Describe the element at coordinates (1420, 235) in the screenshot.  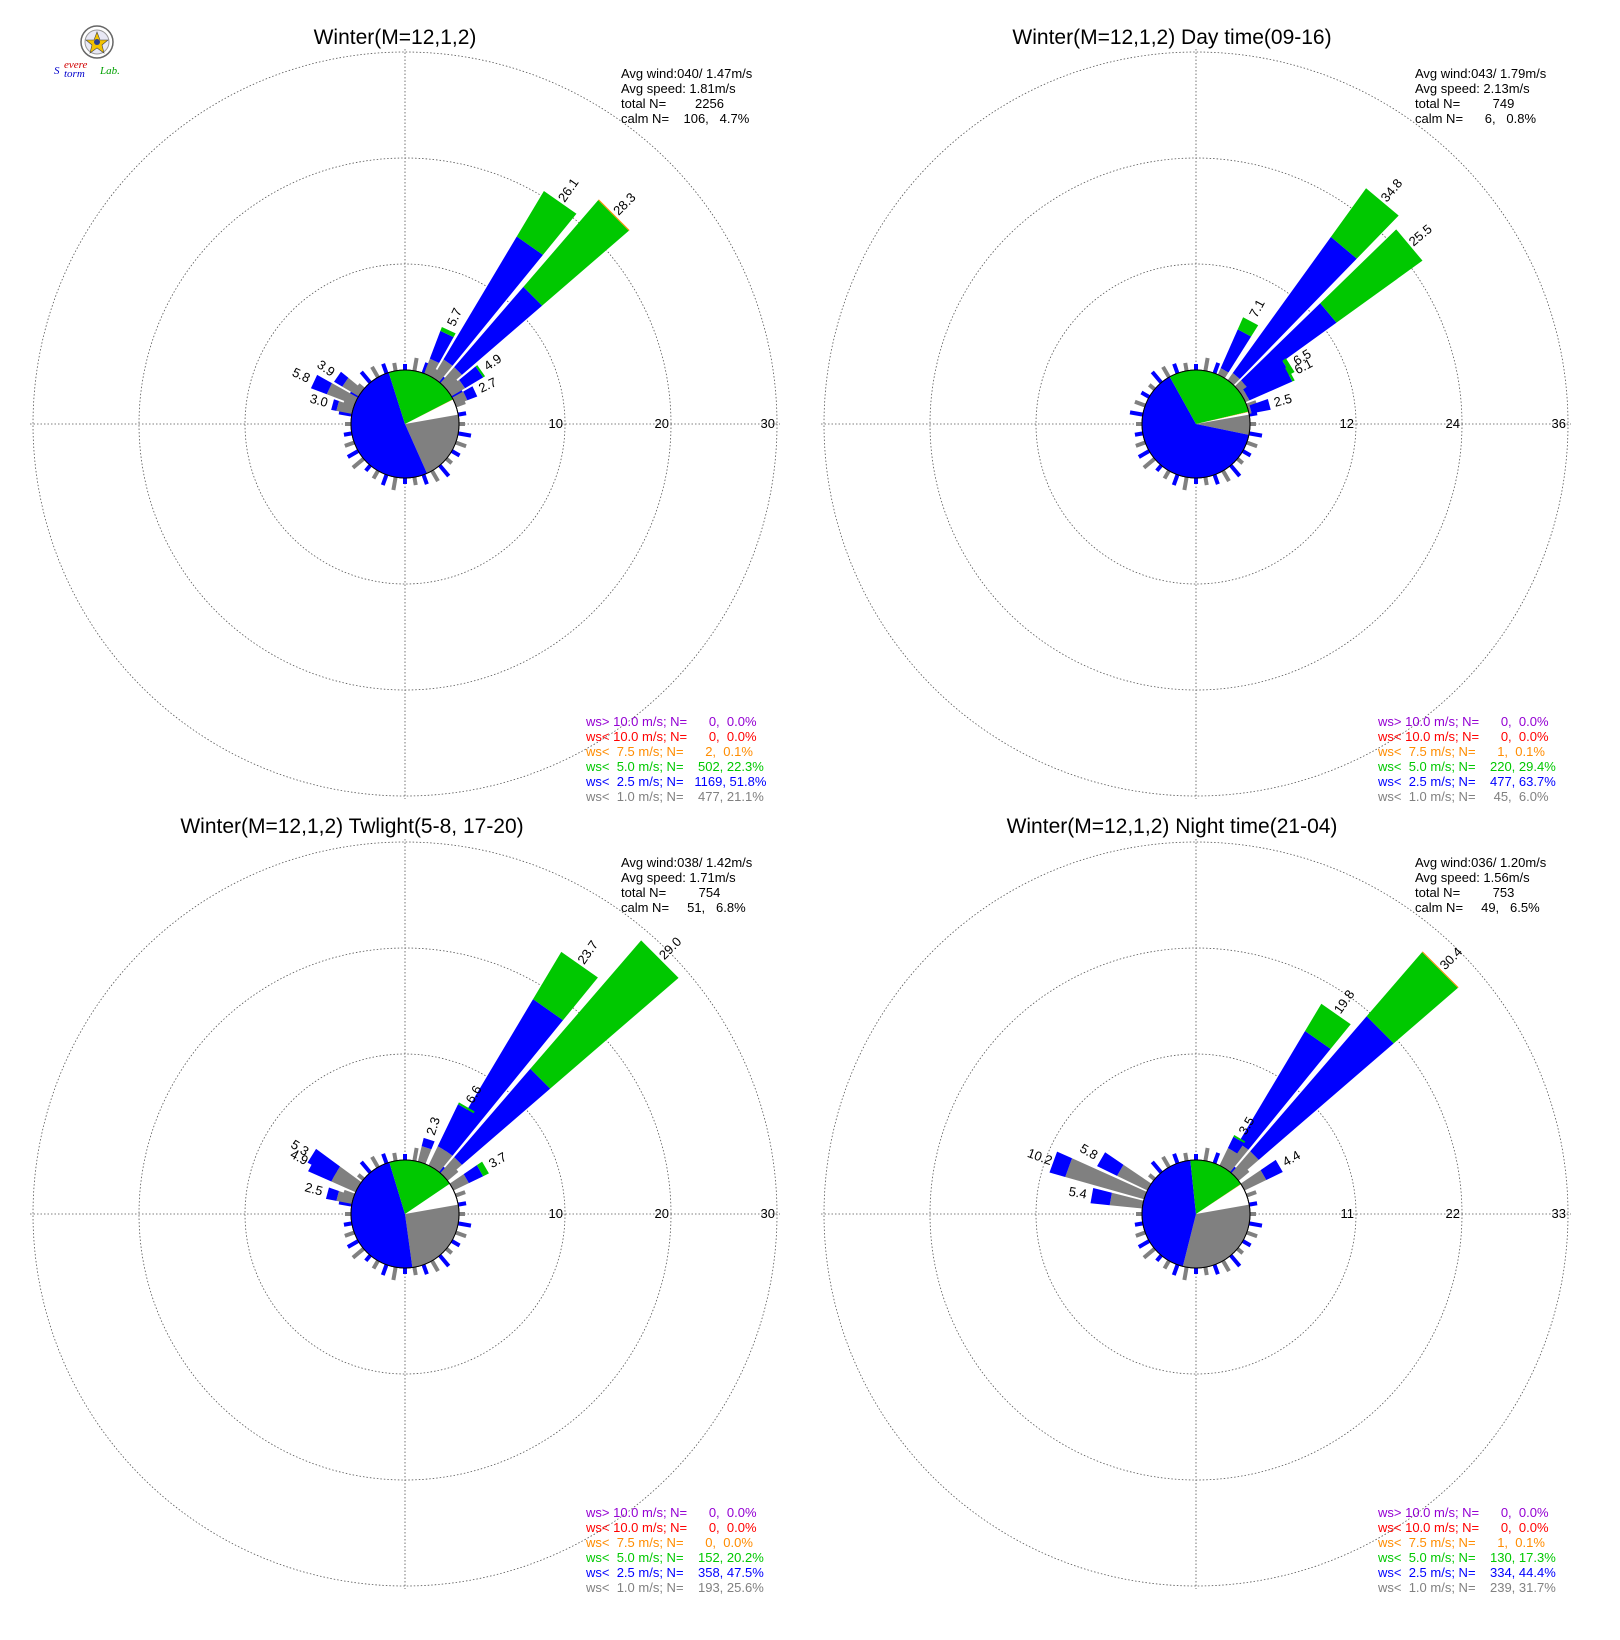
I see `petal-label: 25.5` at that location.